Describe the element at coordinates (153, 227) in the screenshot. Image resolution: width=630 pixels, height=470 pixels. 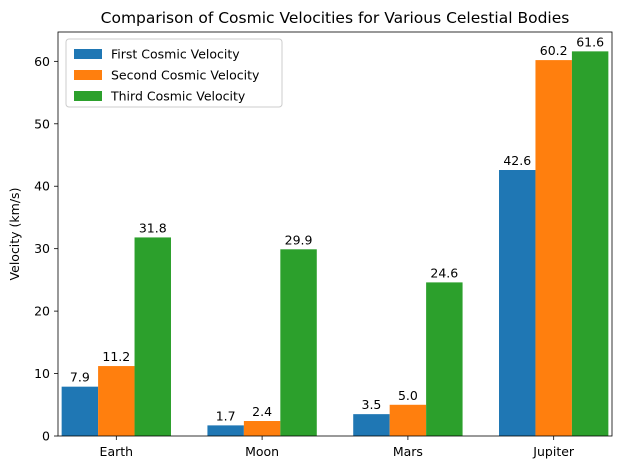
I see `data-label: 31.8` at that location.